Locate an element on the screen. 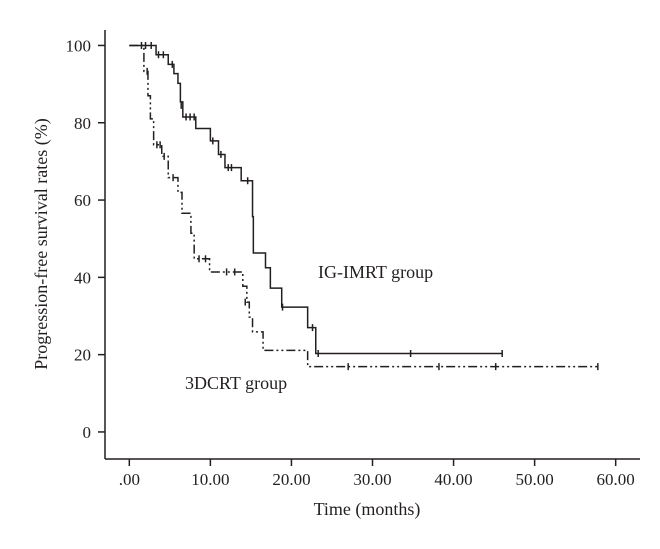 The height and width of the screenshot is (549, 660). x-tick-label: .00 is located at coordinates (129, 479).